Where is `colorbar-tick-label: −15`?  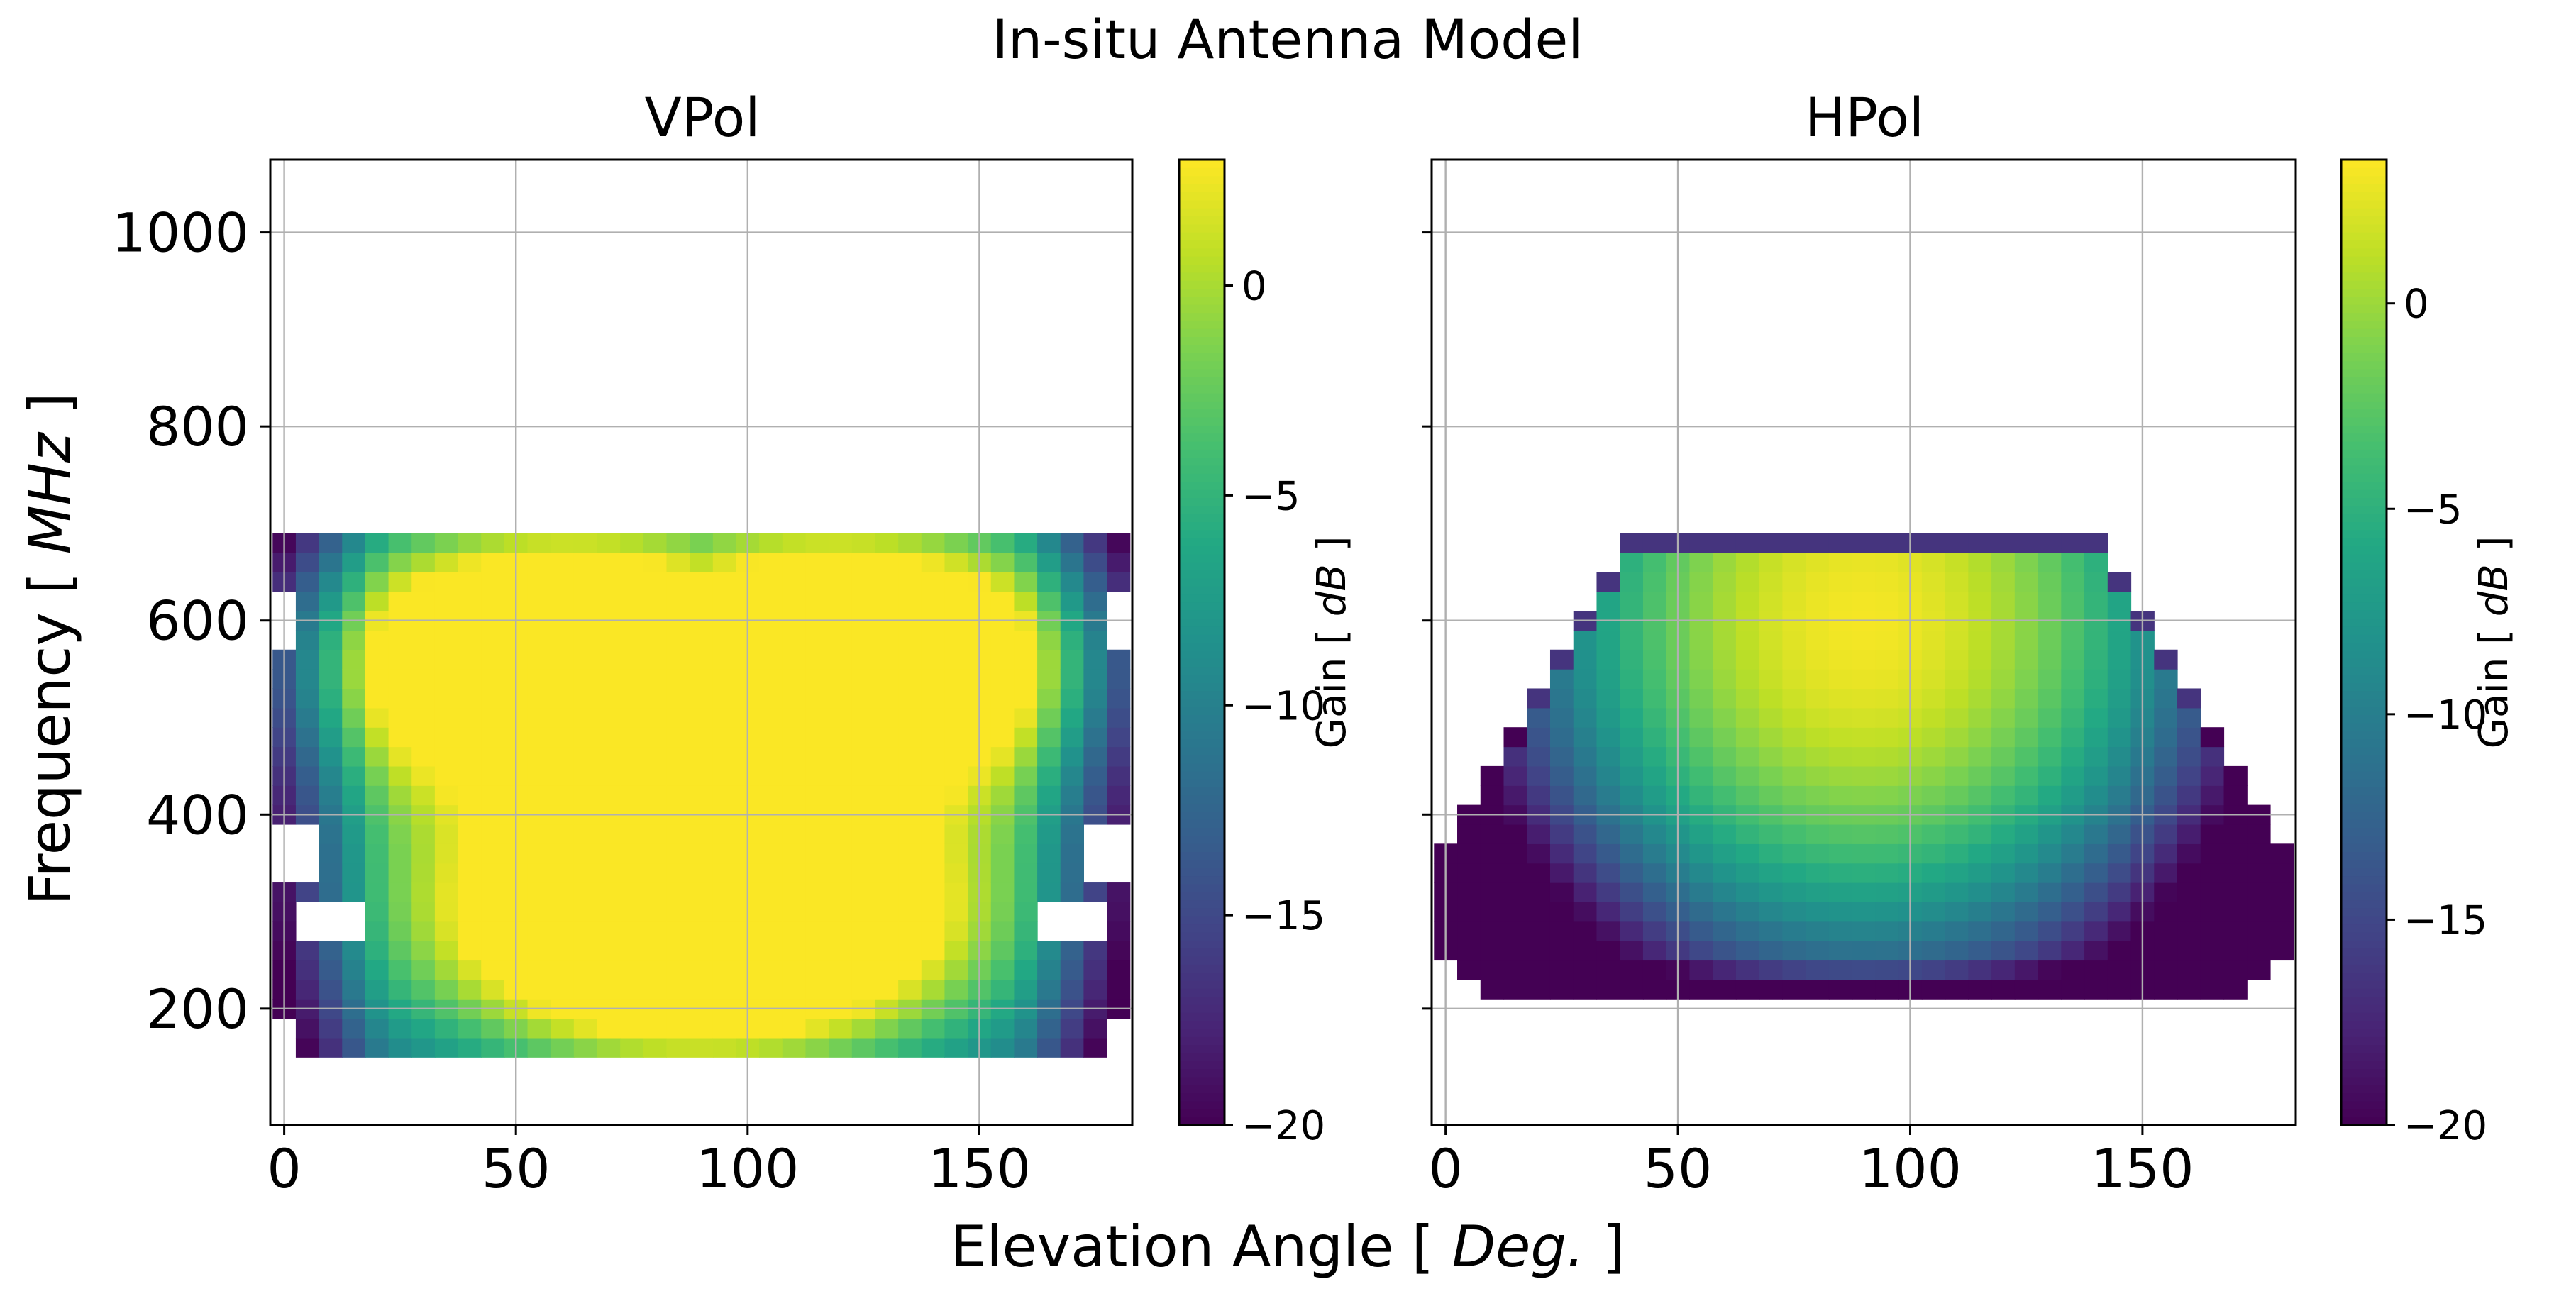 colorbar-tick-label: −15 is located at coordinates (2445, 920).